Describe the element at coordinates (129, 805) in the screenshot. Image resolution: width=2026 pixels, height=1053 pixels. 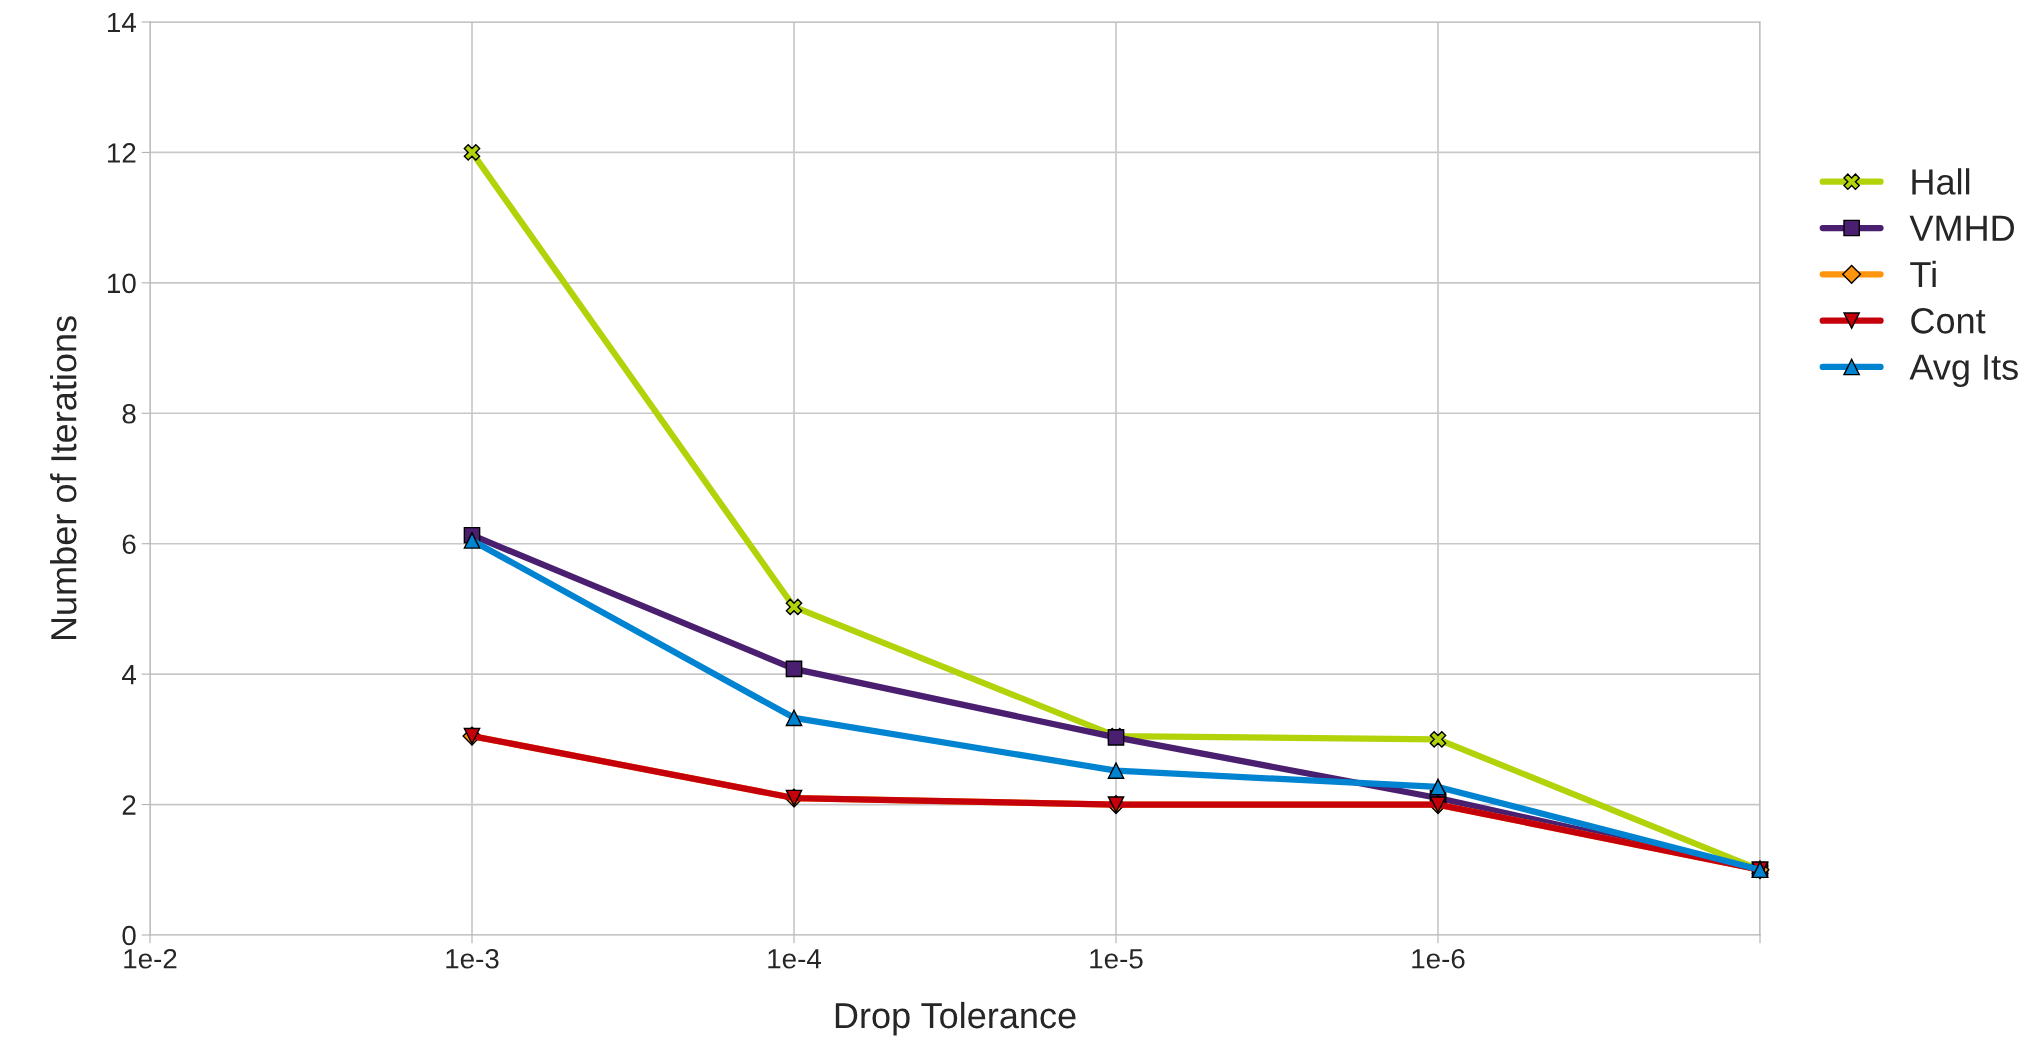
I see `y-tick-label: 2` at that location.